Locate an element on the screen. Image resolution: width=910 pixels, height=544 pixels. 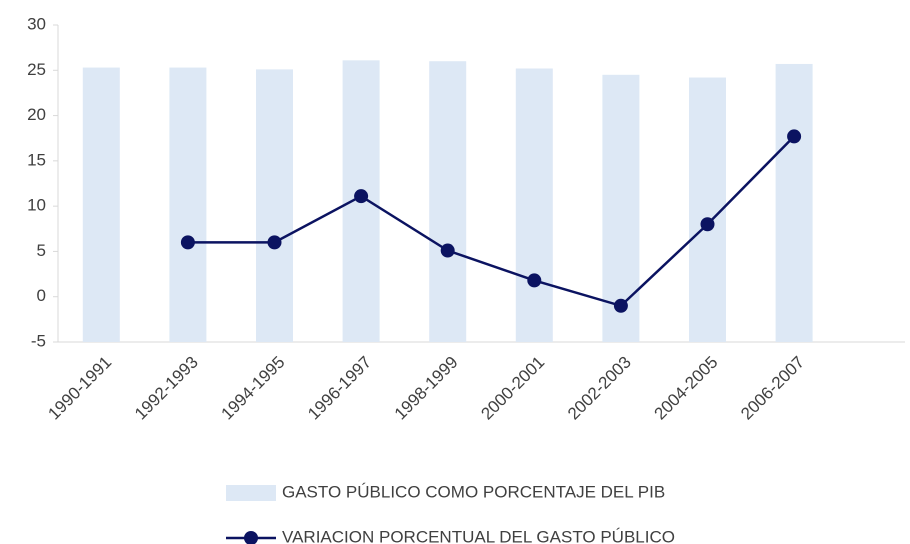
legend-label: GASTO PÚBLICO COMO PORCENTAJE DEL PIB is located at coordinates (473, 491).